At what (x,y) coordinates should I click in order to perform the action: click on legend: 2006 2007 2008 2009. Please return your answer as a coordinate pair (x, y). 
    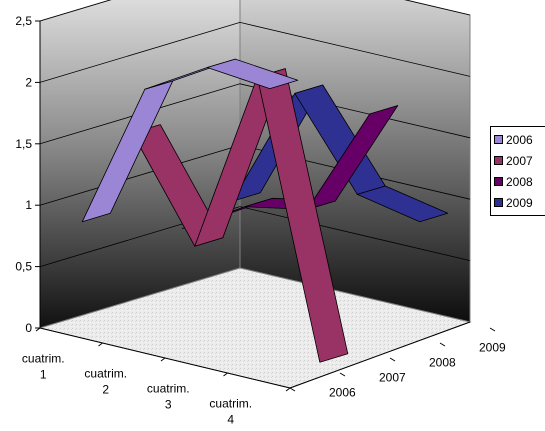
    Looking at the image, I should click on (517, 171).